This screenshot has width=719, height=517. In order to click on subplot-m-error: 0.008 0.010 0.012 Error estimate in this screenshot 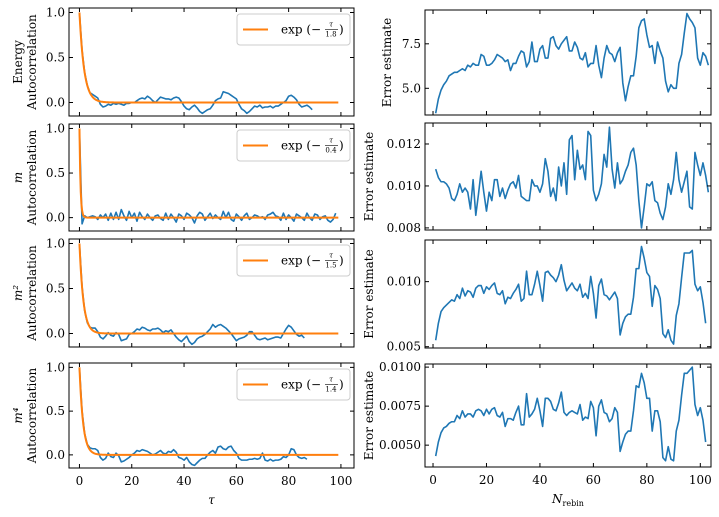, I will do `click(537, 178)`.